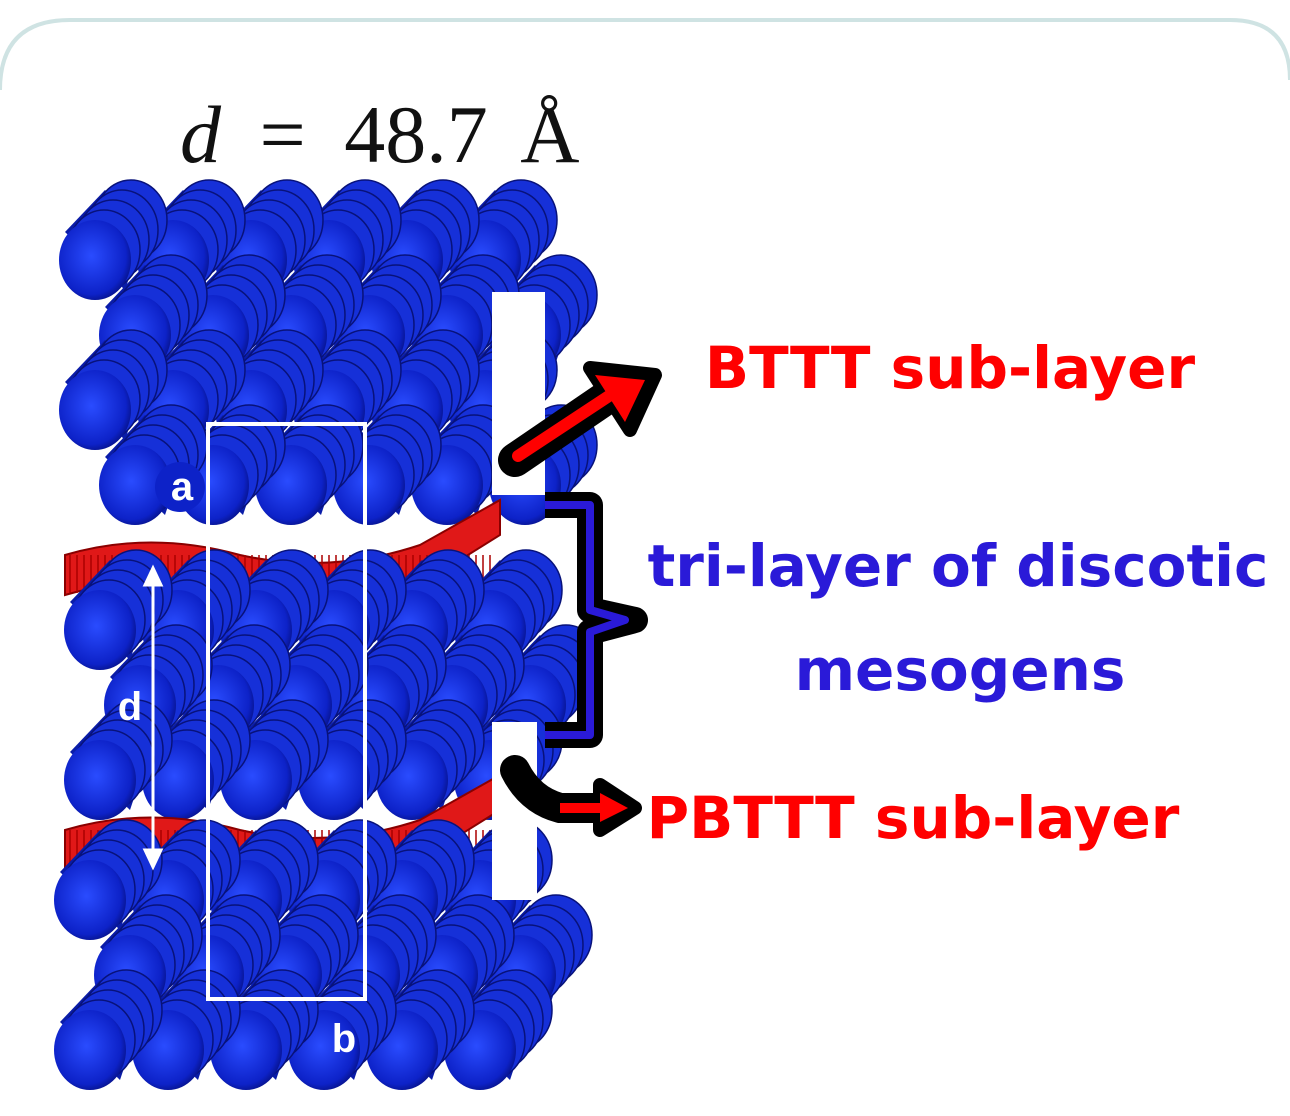  I want to click on label: BTTT sub-layer, so click(950, 368).